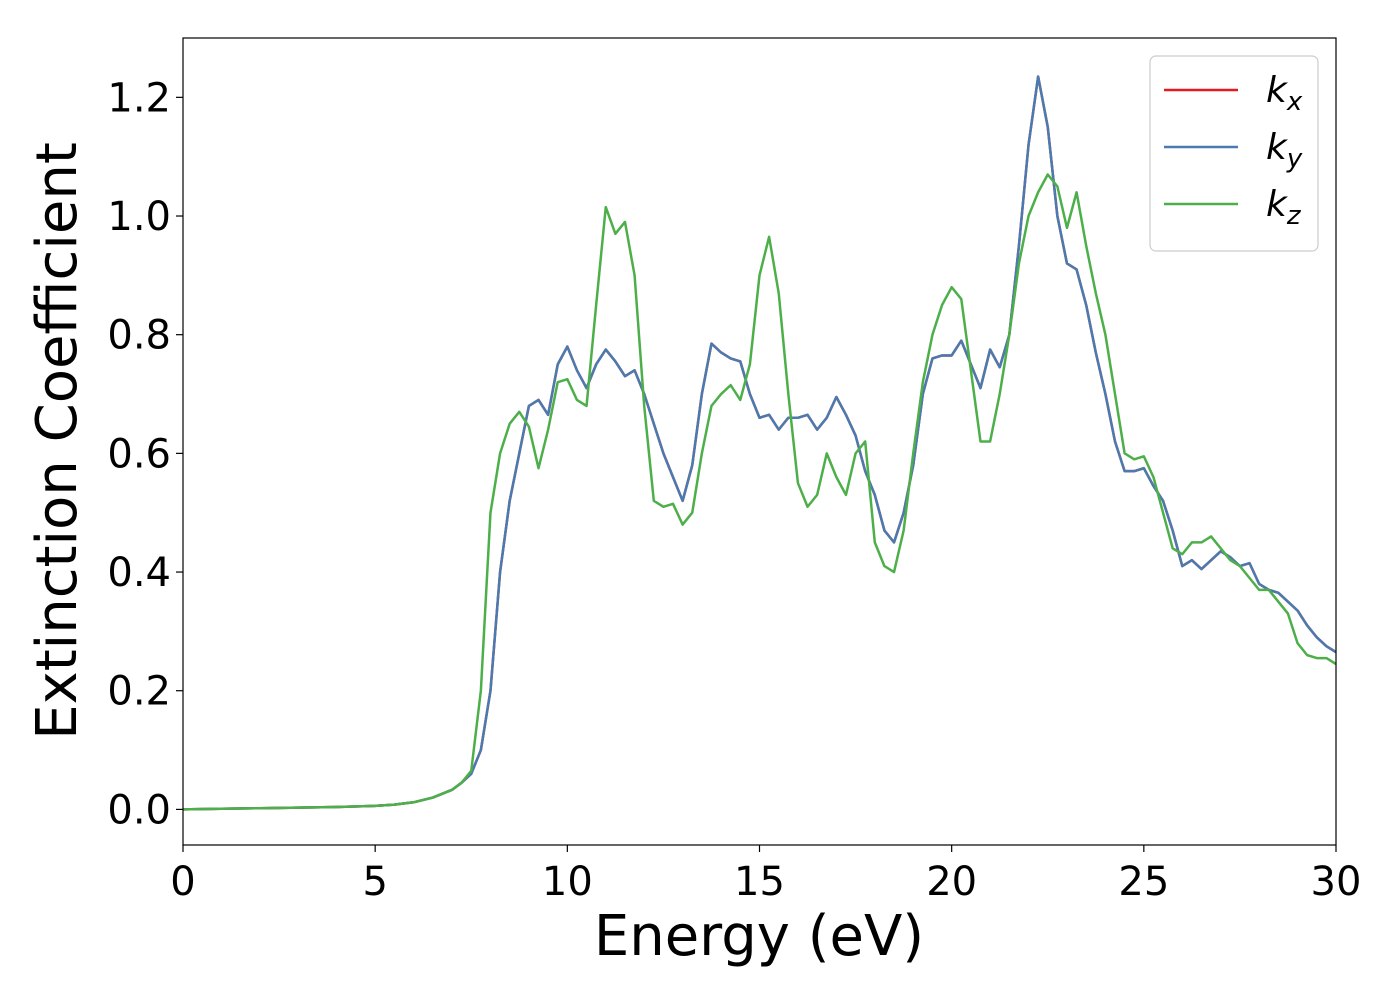 Image resolution: width=1400 pixels, height=1000 pixels. Describe the element at coordinates (57, 441) in the screenshot. I see `y-axis-label: Extinction Coefficient` at that location.